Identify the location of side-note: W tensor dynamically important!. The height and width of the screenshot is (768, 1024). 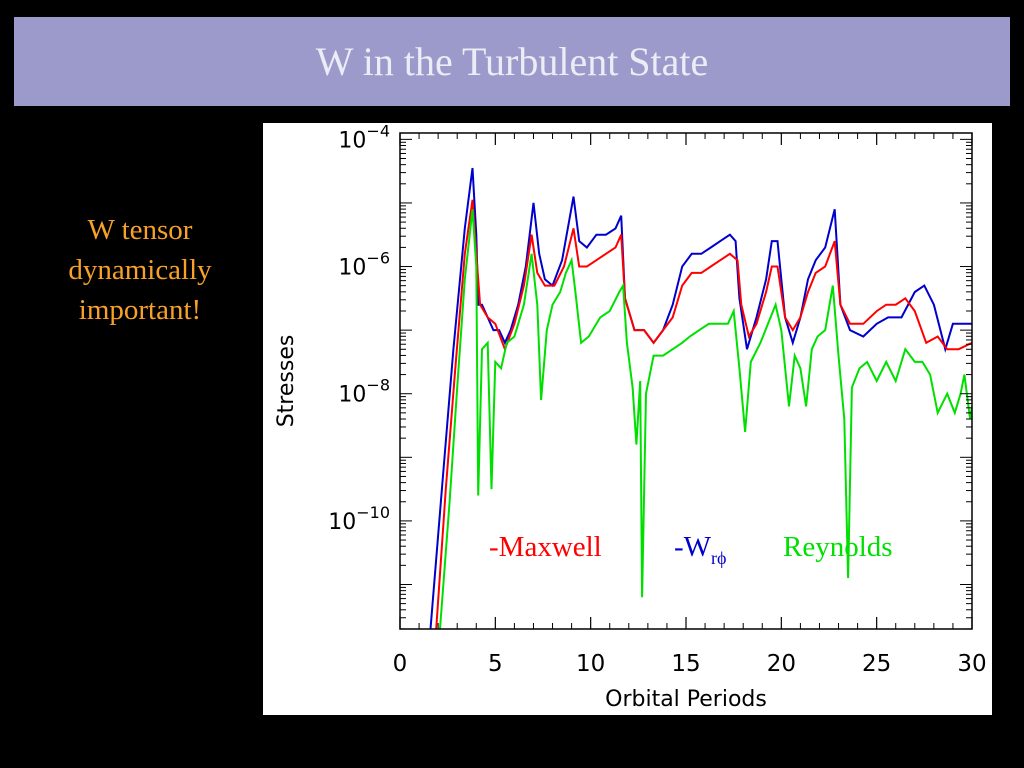
(140, 270).